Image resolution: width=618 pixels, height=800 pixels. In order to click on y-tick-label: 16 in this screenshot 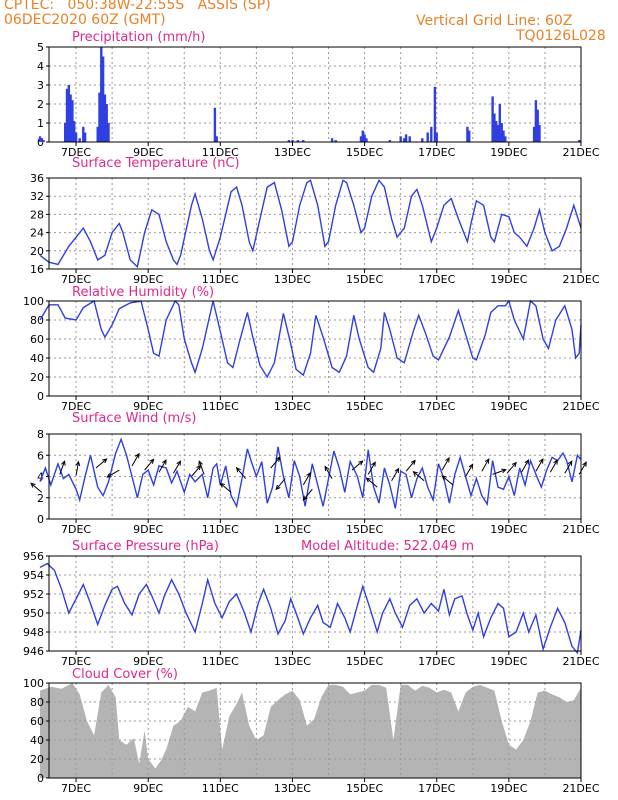, I will do `click(37, 269)`.